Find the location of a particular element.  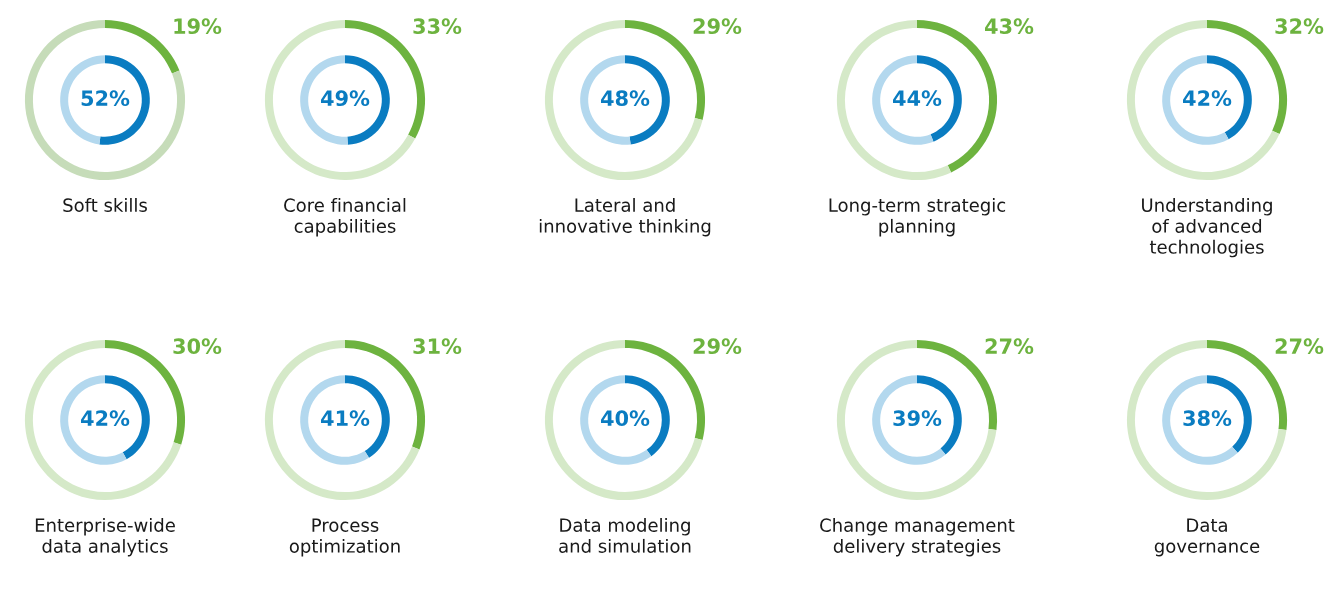

data-label: 49% is located at coordinates (345, 98).